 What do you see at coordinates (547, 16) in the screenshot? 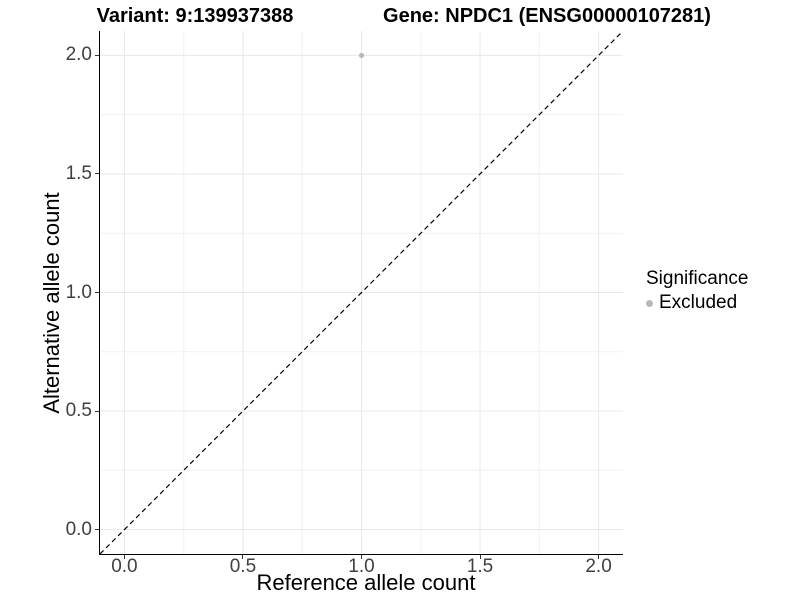
I see `gene-title: Gene: NPDC1 (ENSG00000107281)` at bounding box center [547, 16].